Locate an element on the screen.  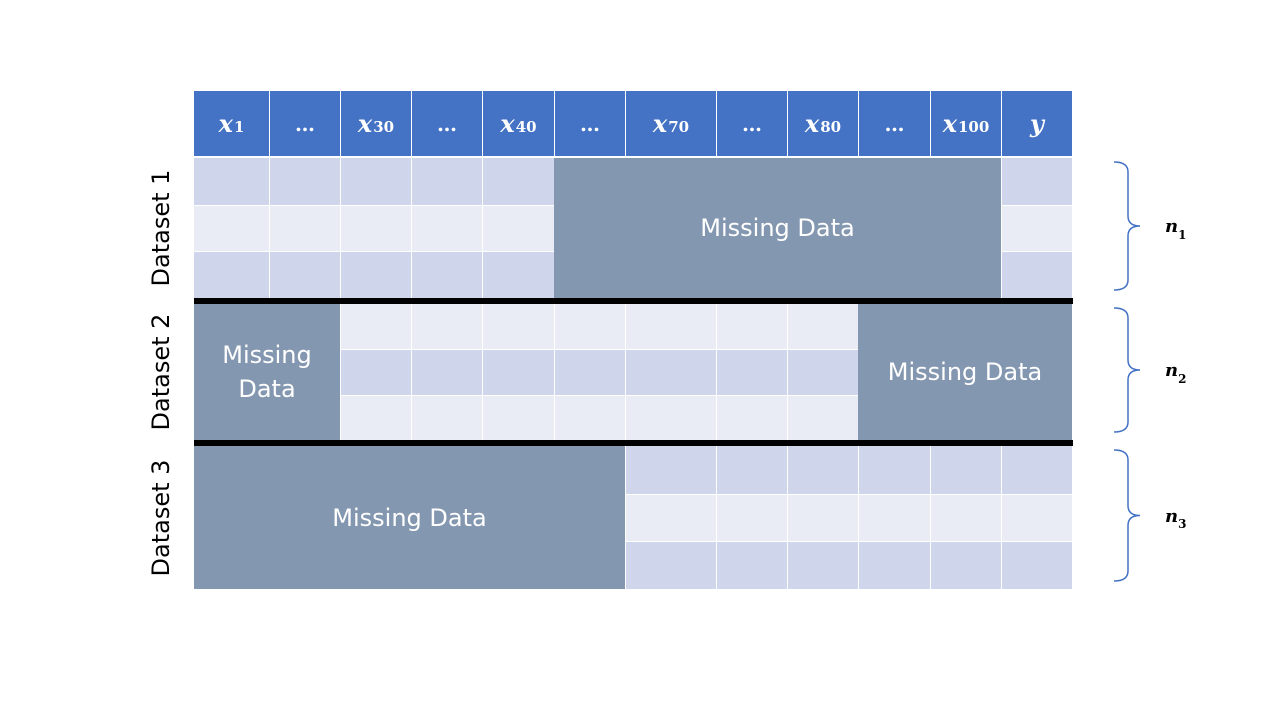
column-header: x 70 is located at coordinates (671, 123).